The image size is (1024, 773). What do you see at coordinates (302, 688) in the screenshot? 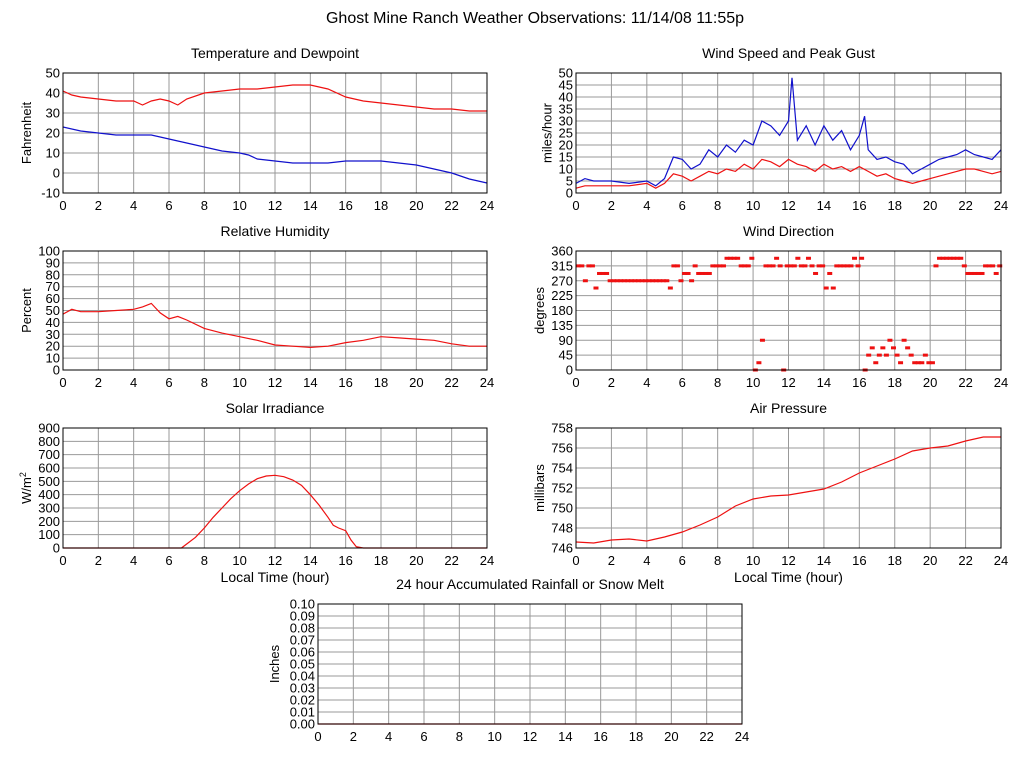
I see `rain-ytick-label: 0.03` at bounding box center [302, 688].